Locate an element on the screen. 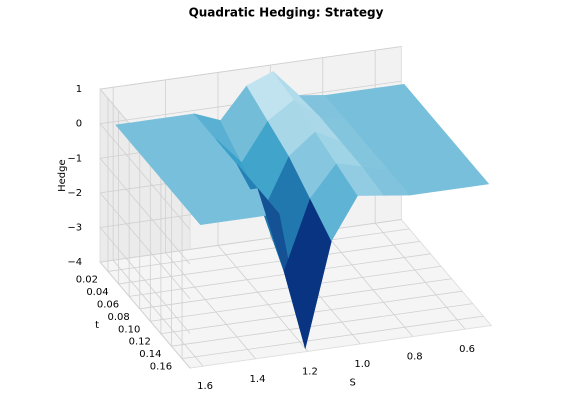 This screenshot has height=408, width=572. x-axis-label: S is located at coordinates (352, 383).